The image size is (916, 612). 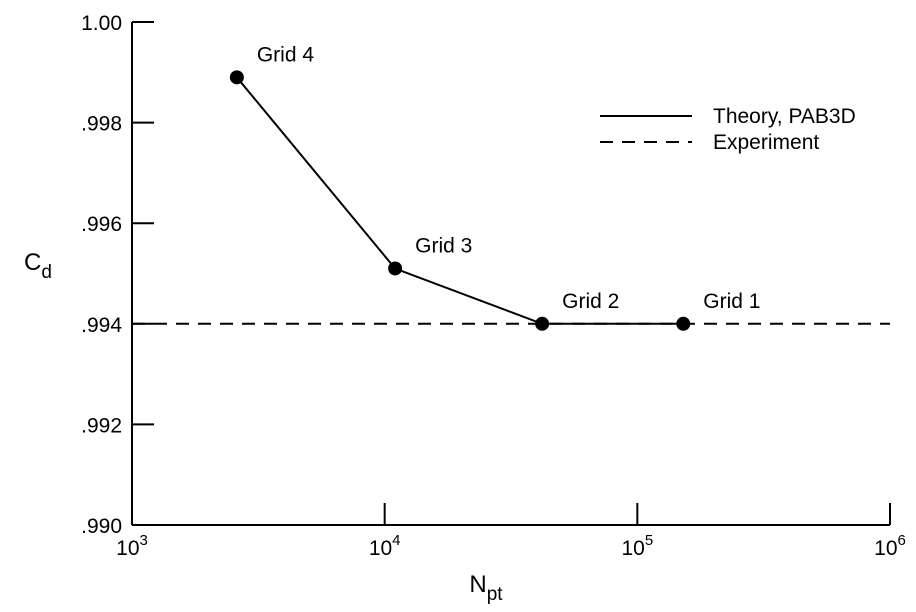 I want to click on svg-text: Npt, so click(x=486, y=588).